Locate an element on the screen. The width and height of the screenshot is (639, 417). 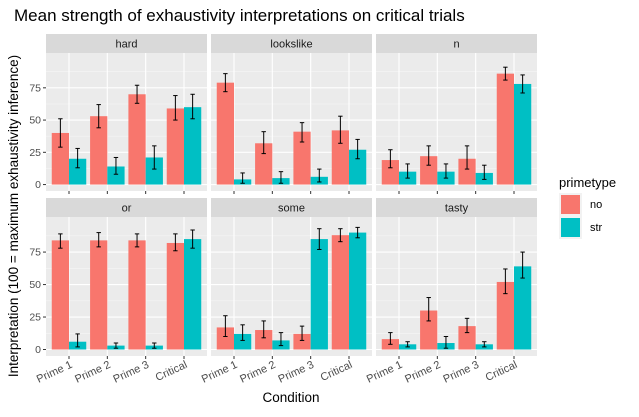
legend-key-str is located at coordinates (570, 227).